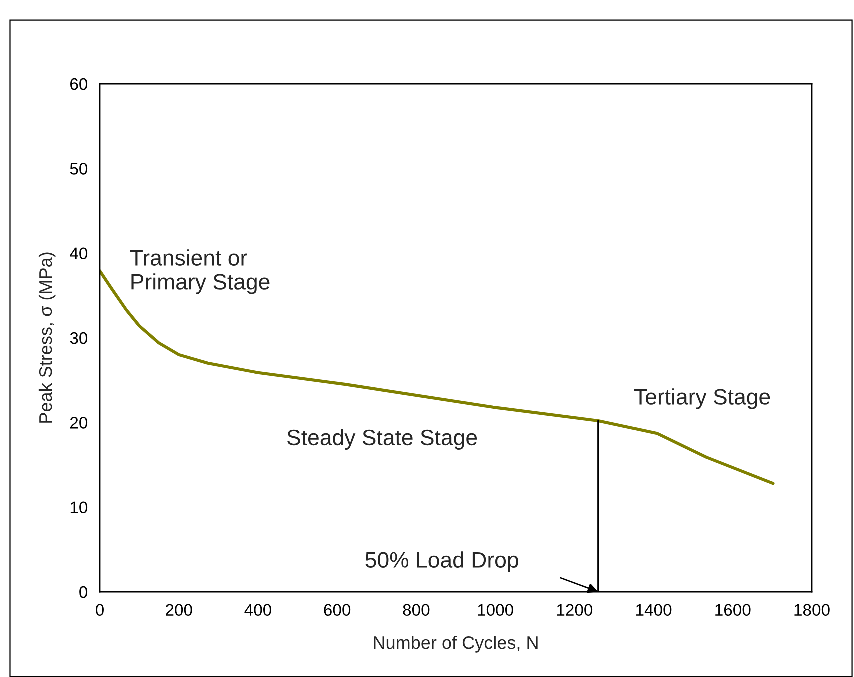  Describe the element at coordinates (79, 169) in the screenshot. I see `y-tick-label: 50` at that location.